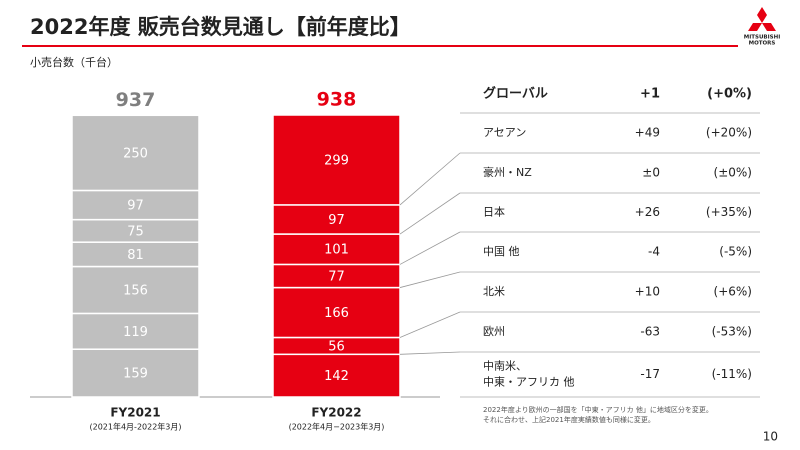 The image size is (800, 450). I want to click on region-name: 北米, so click(494, 291).